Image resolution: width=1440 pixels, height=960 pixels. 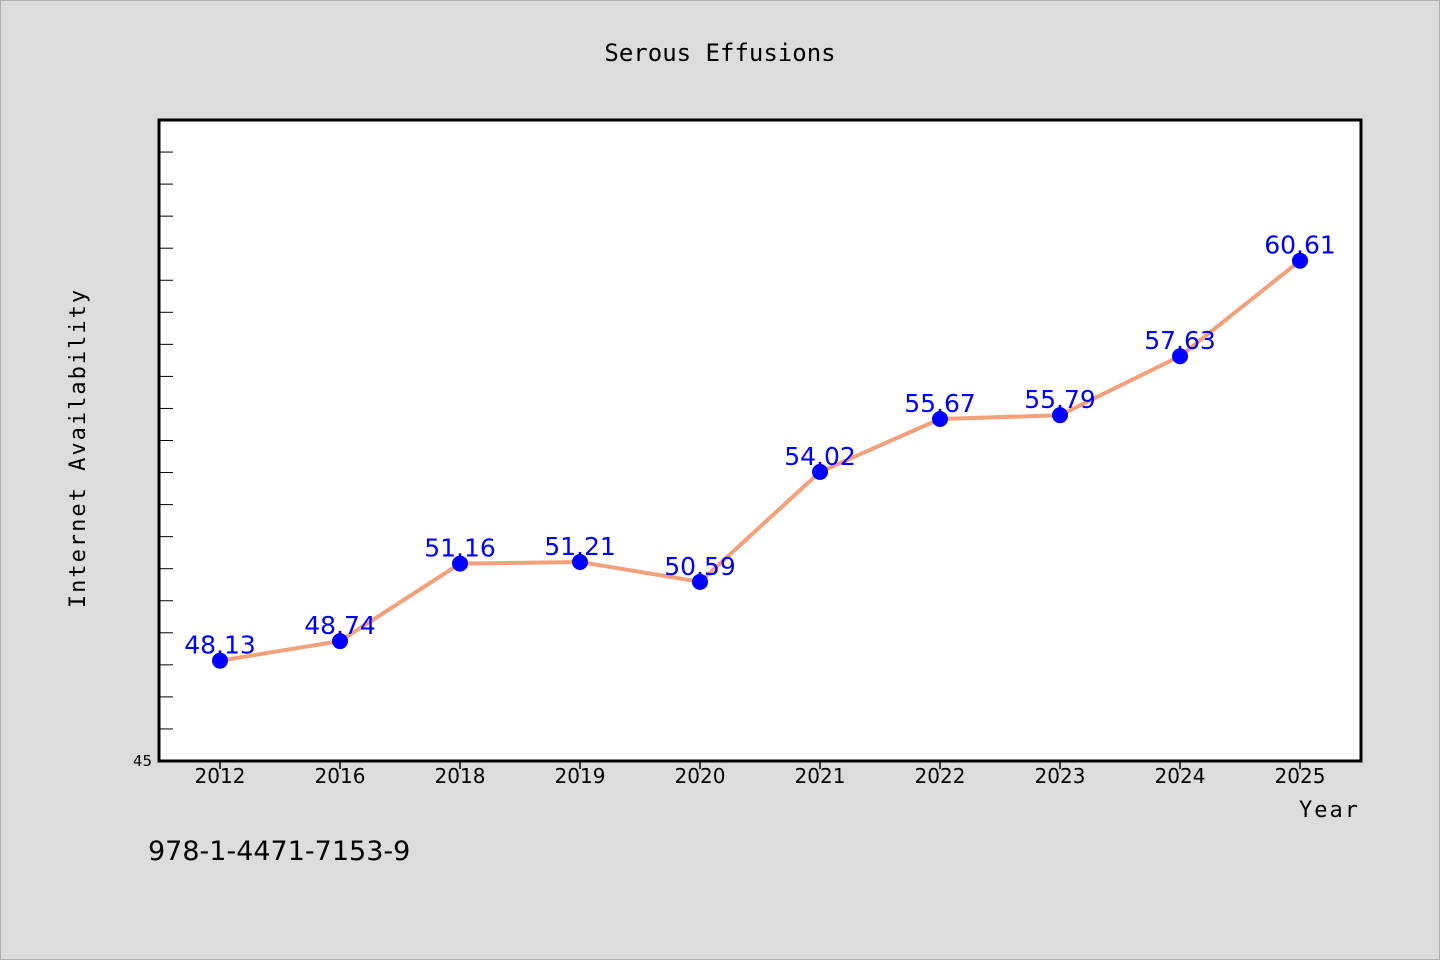 What do you see at coordinates (700, 566) in the screenshot?
I see `data-label: 50.59` at bounding box center [700, 566].